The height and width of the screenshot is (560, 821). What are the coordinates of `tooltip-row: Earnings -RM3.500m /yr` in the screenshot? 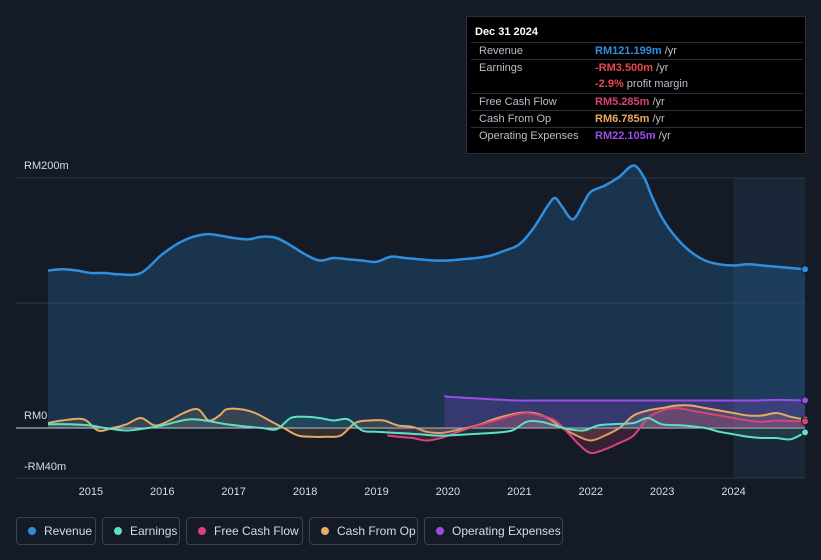 It's located at (637, 68).